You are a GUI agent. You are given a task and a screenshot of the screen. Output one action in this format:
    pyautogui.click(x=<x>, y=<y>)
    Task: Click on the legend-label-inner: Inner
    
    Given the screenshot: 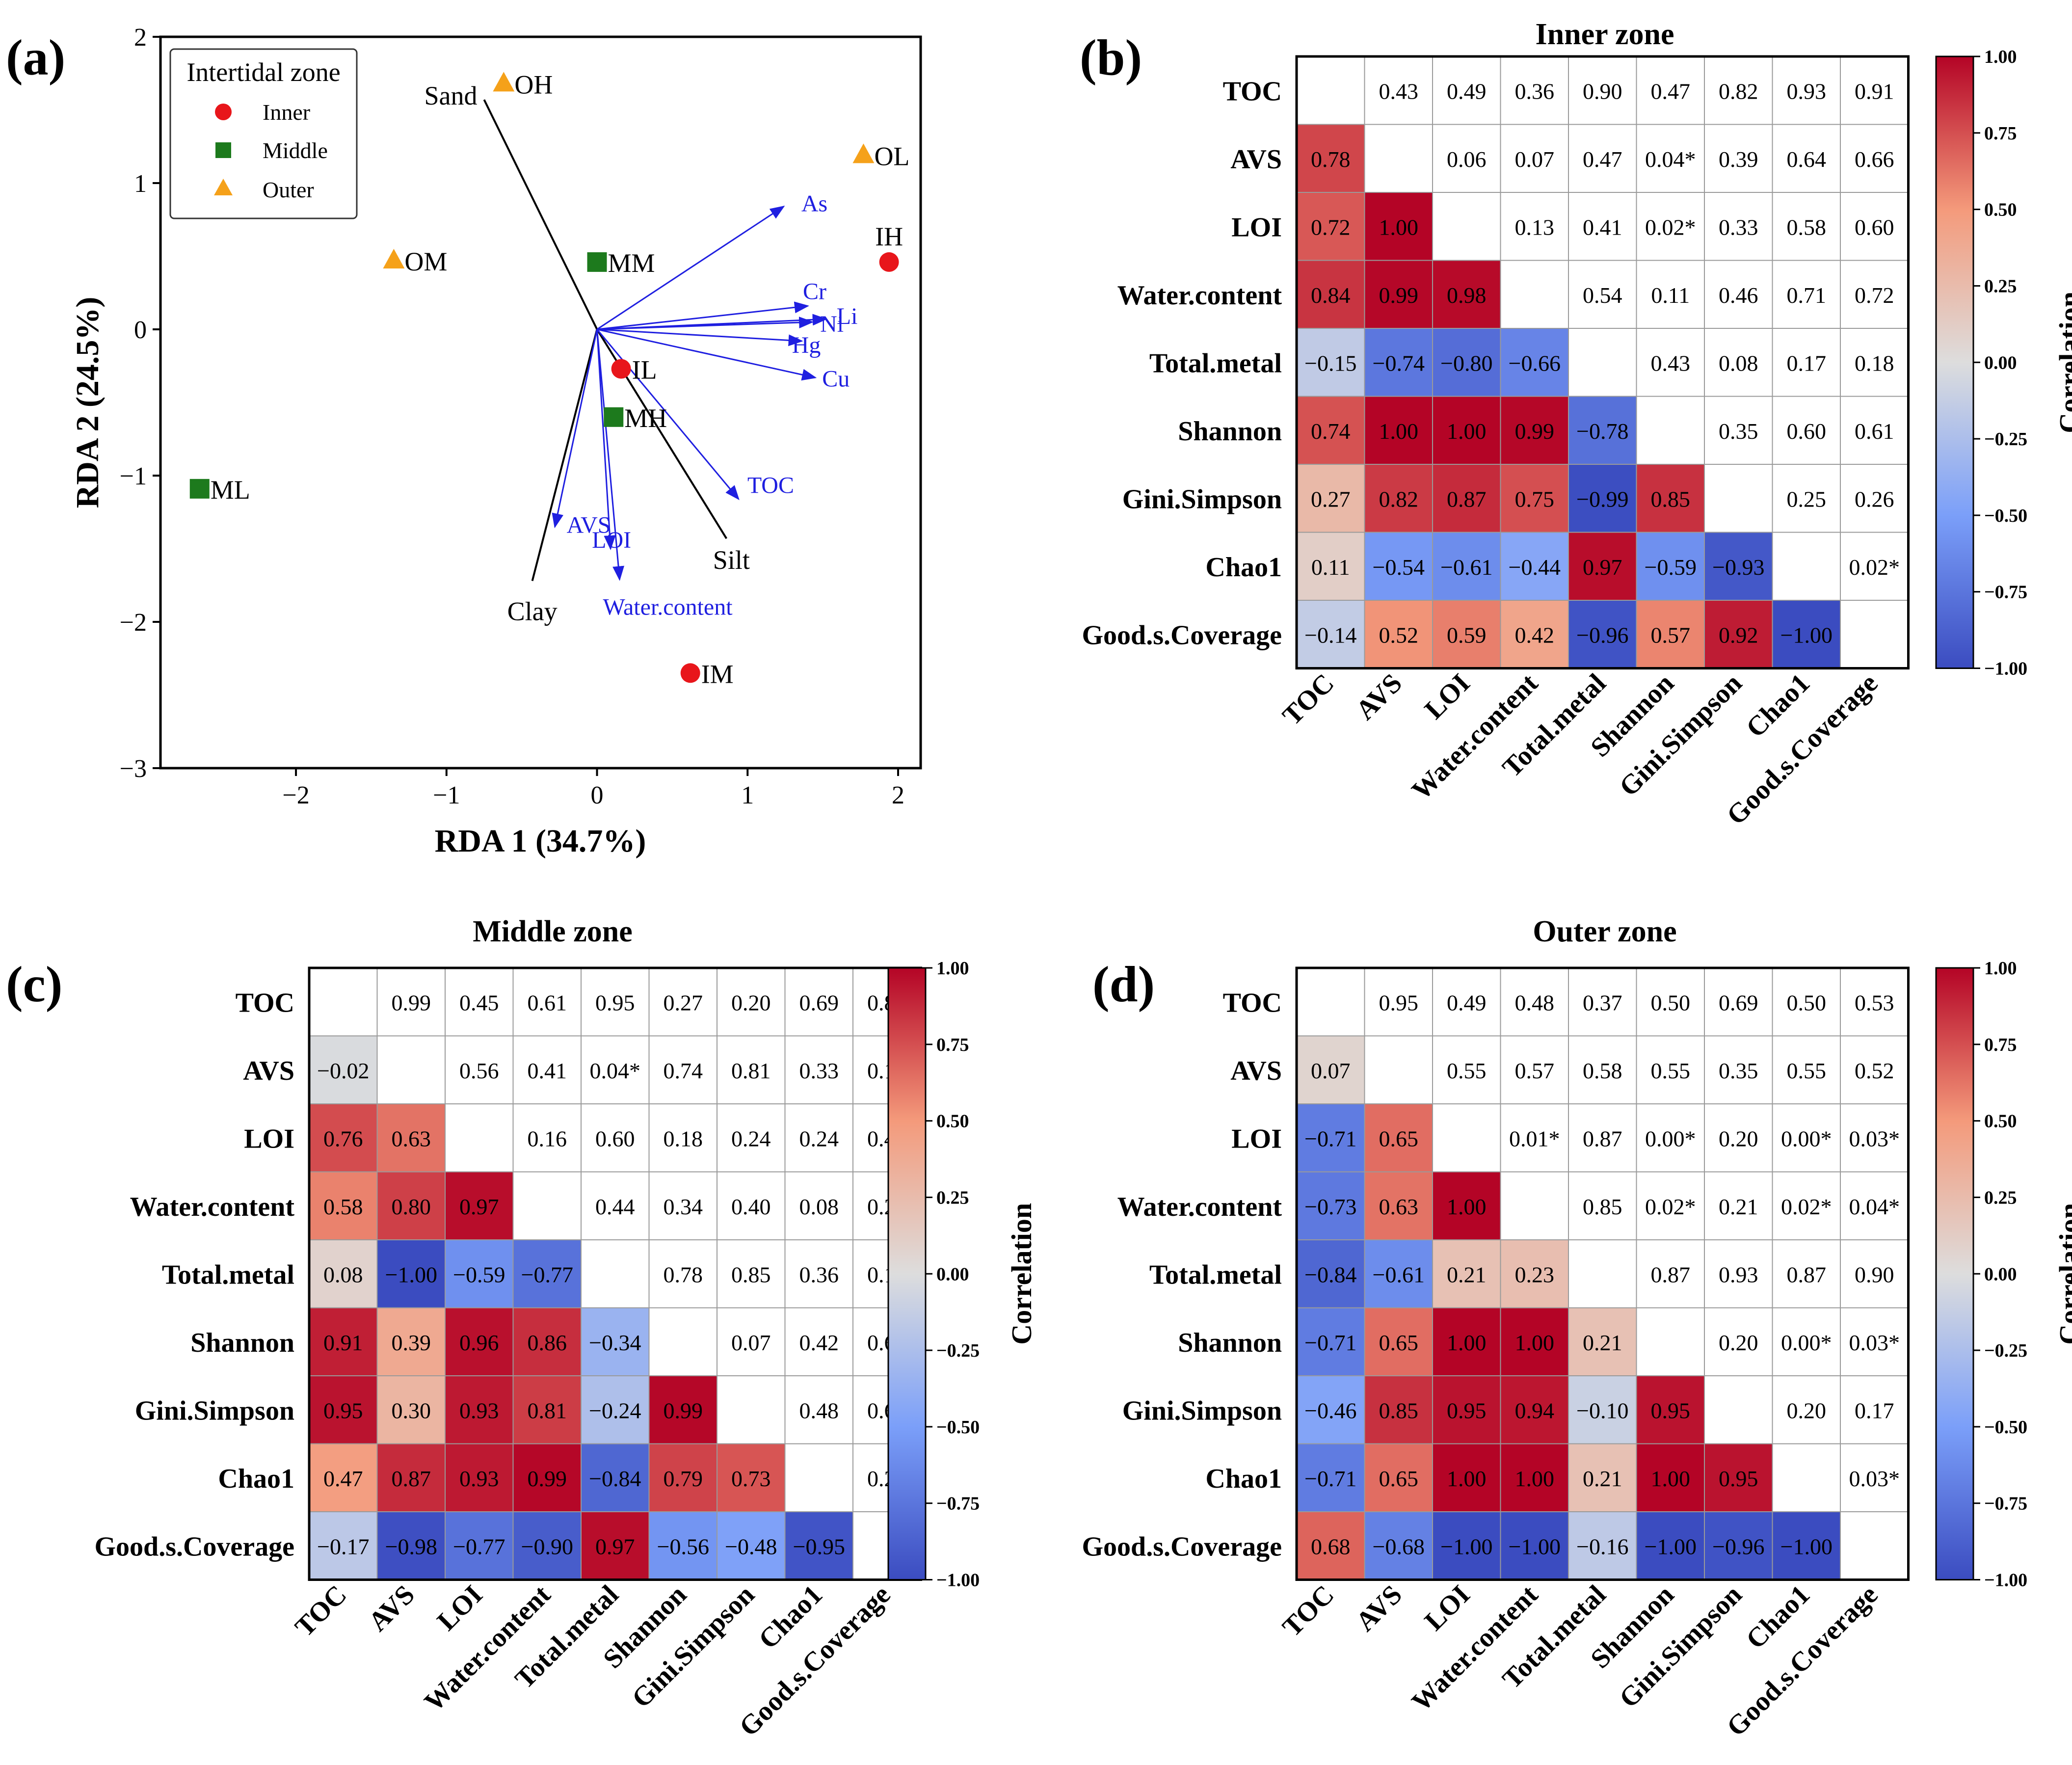 What is the action you would take?
    pyautogui.click(x=286, y=113)
    